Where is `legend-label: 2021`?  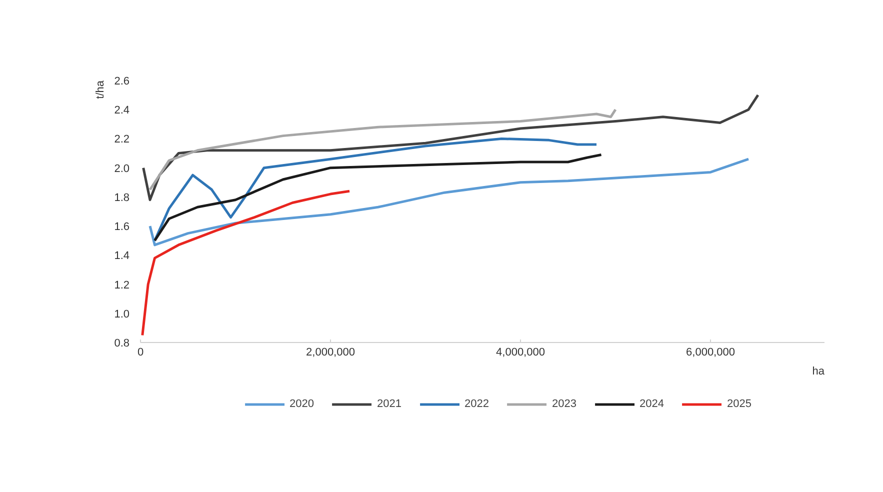
legend-label: 2021 is located at coordinates (389, 404).